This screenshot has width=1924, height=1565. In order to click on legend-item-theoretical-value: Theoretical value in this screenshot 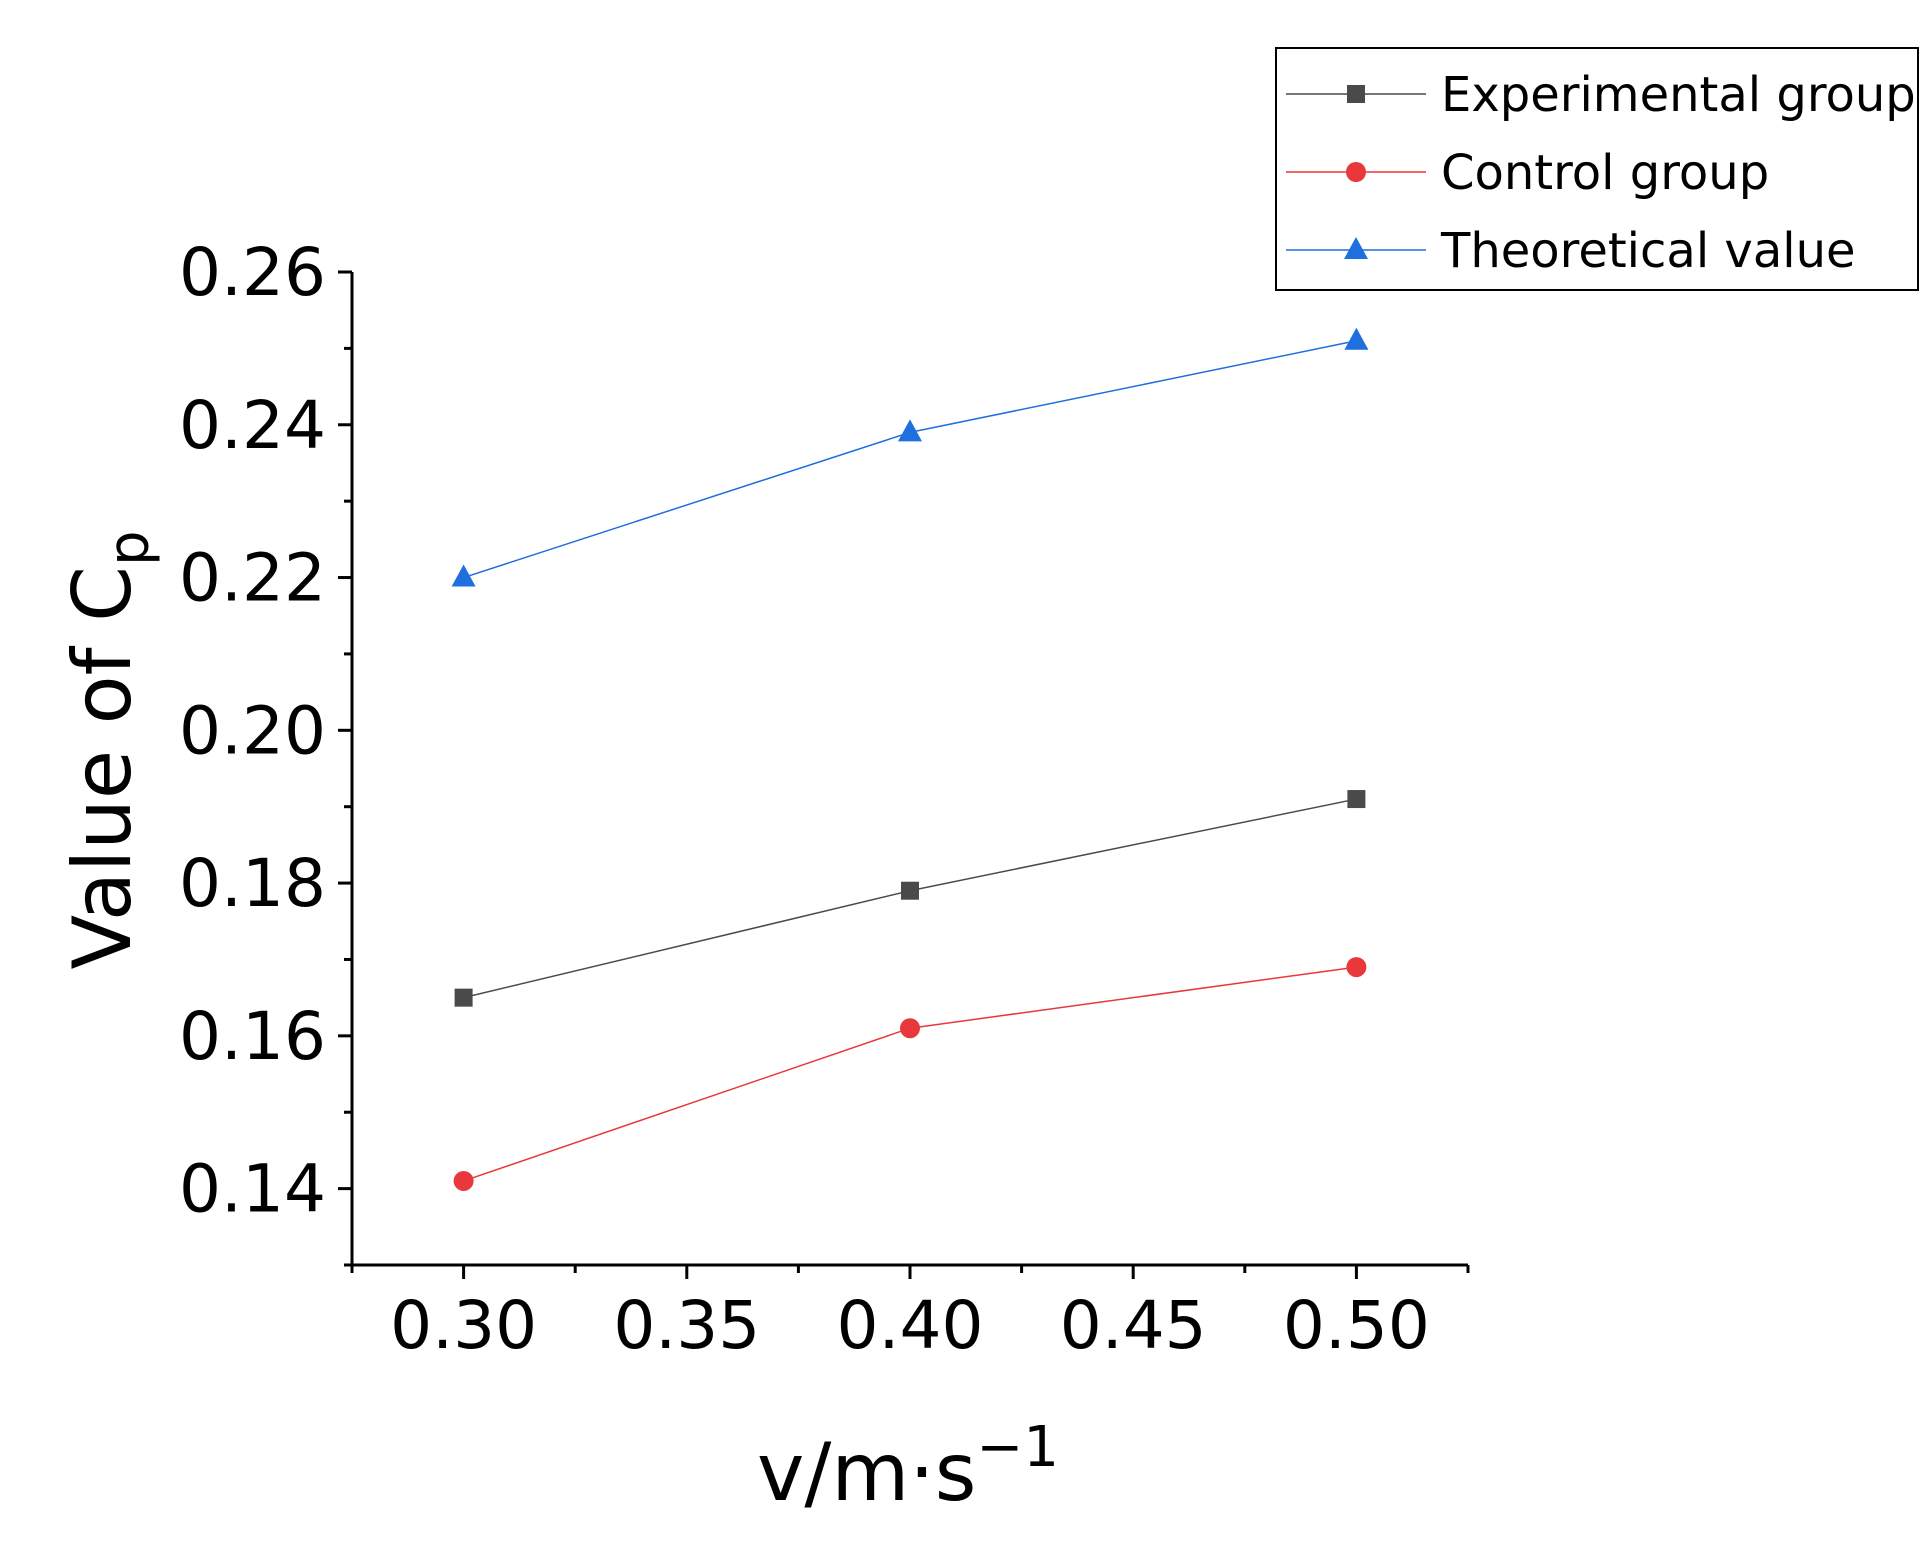, I will do `click(1571, 251)`.